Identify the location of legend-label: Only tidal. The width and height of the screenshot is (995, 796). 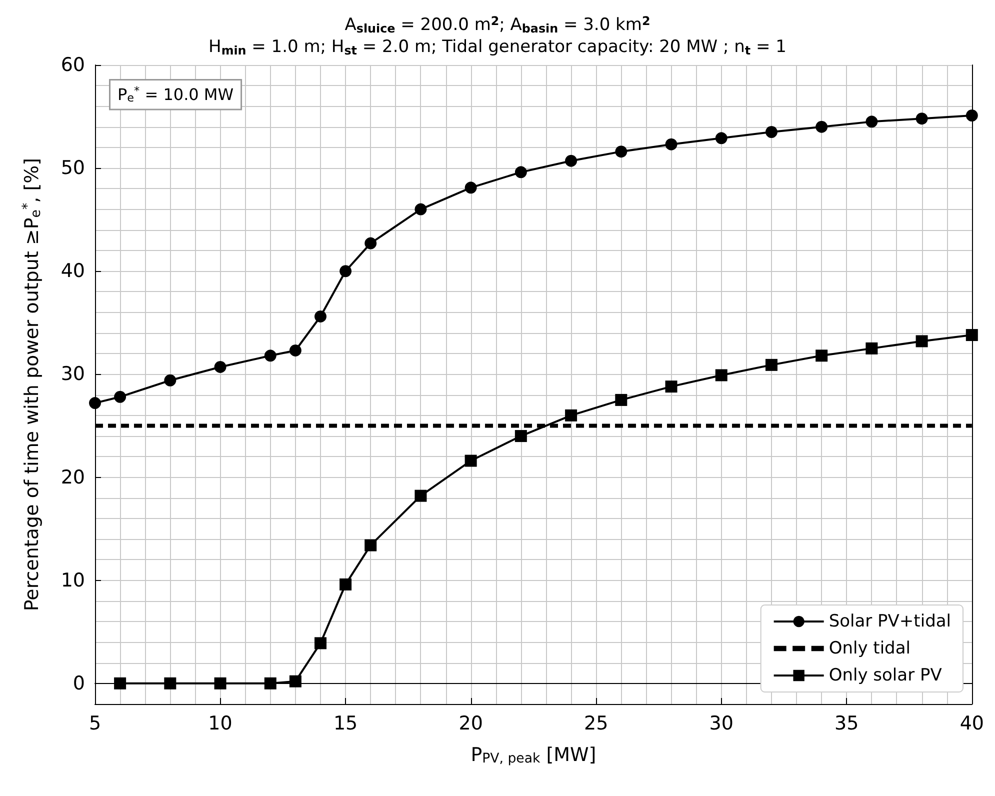
(869, 648).